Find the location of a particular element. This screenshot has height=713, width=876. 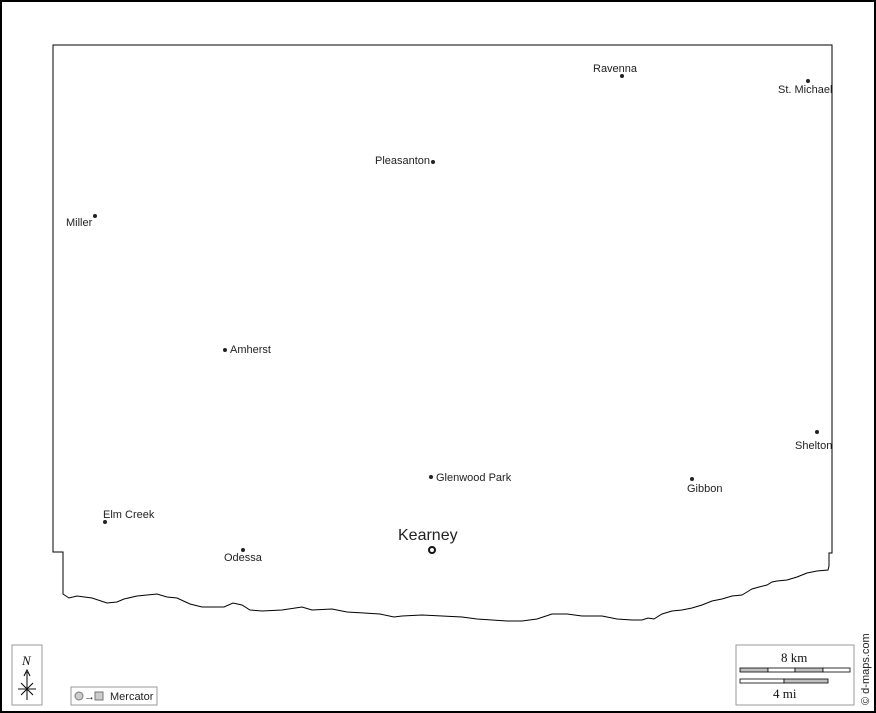

place-ravenna: Ravenna is located at coordinates (615, 70).